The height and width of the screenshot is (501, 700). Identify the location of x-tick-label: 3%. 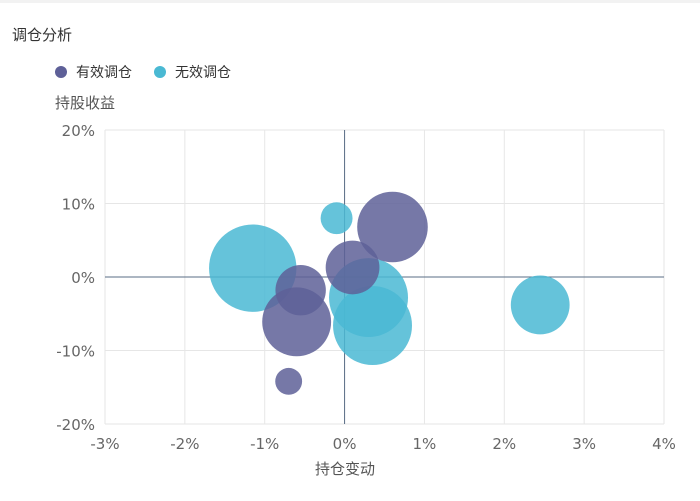
(584, 444).